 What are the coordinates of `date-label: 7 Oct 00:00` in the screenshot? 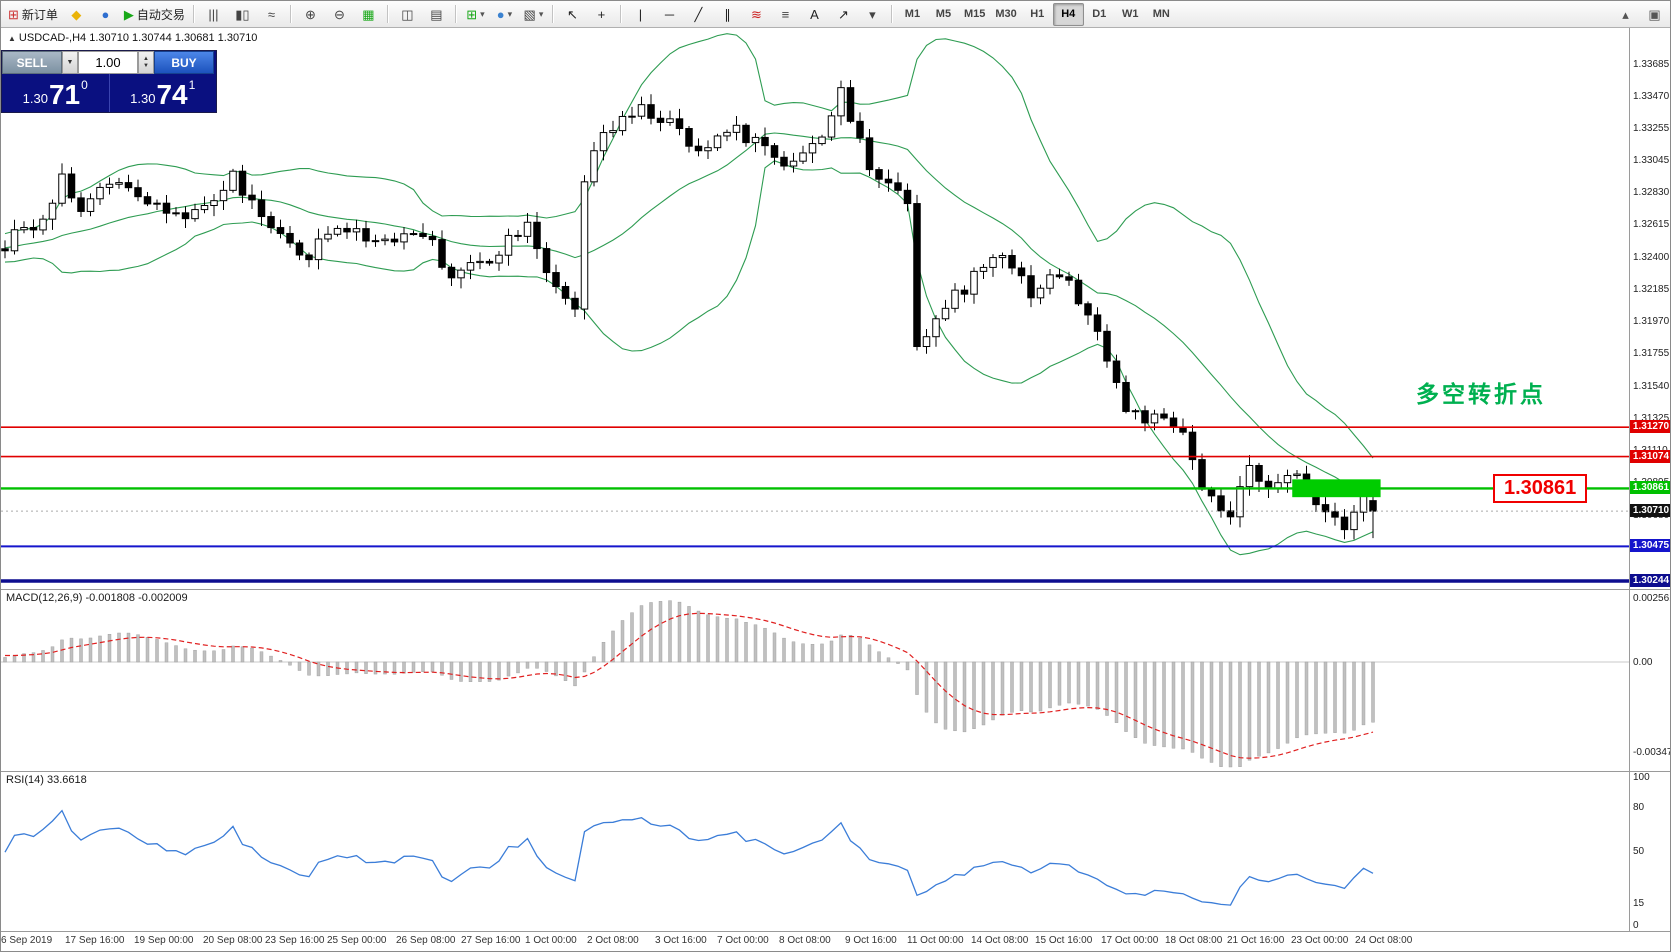 It's located at (743, 940).